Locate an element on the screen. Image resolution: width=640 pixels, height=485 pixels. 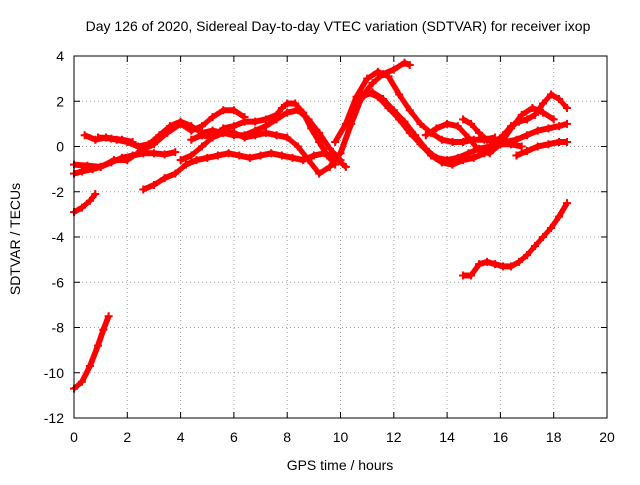
y-tick-label: -4 is located at coordinates (58, 237).